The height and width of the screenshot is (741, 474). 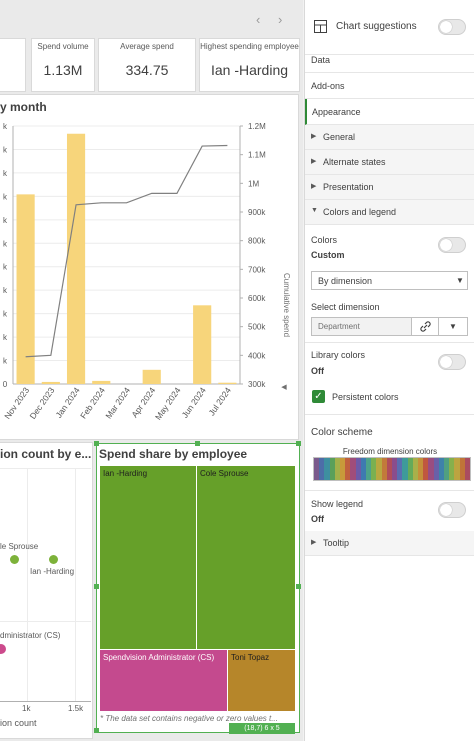 I want to click on section-label: General, so click(x=339, y=137).